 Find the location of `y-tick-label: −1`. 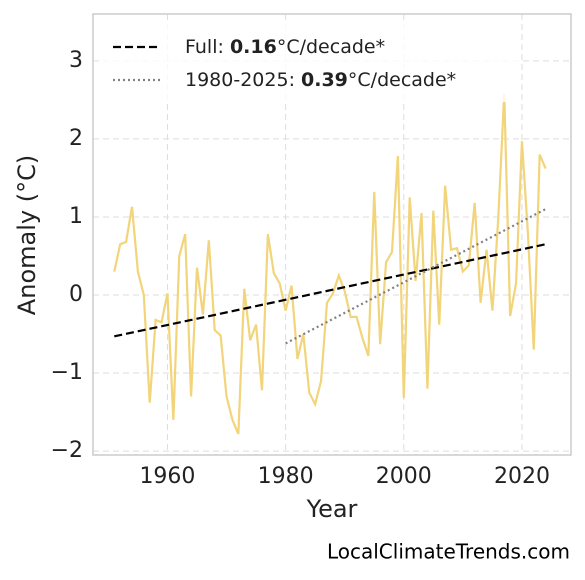

y-tick-label: −1 is located at coordinates (67, 372).